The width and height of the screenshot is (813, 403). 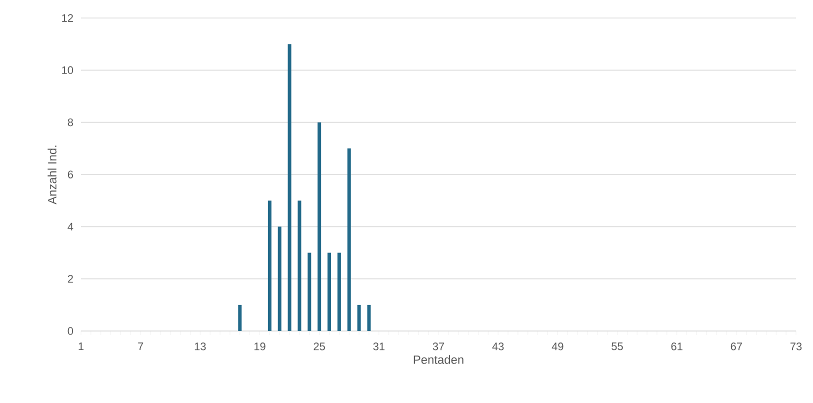 What do you see at coordinates (558, 346) in the screenshot?
I see `x-tick-label: 49` at bounding box center [558, 346].